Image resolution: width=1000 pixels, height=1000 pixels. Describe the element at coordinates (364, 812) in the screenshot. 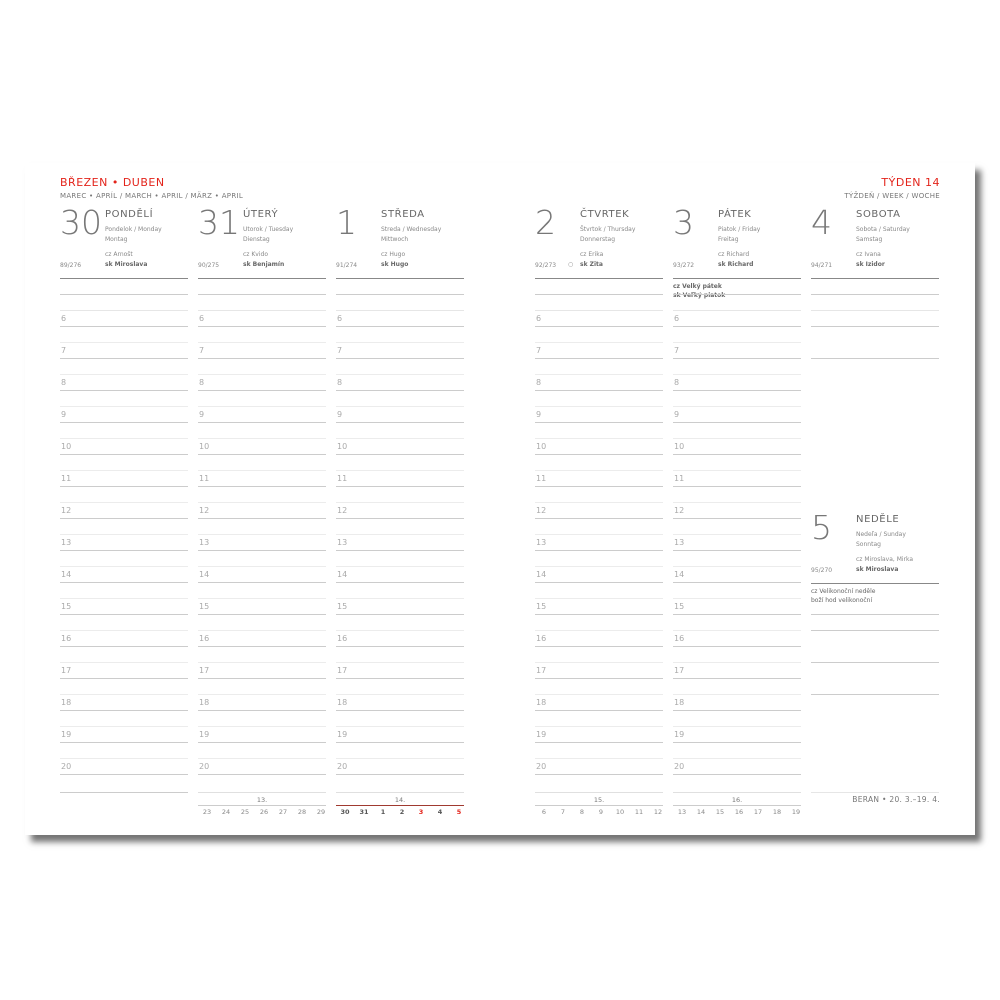

I see `mini-calendar-day: 31` at that location.